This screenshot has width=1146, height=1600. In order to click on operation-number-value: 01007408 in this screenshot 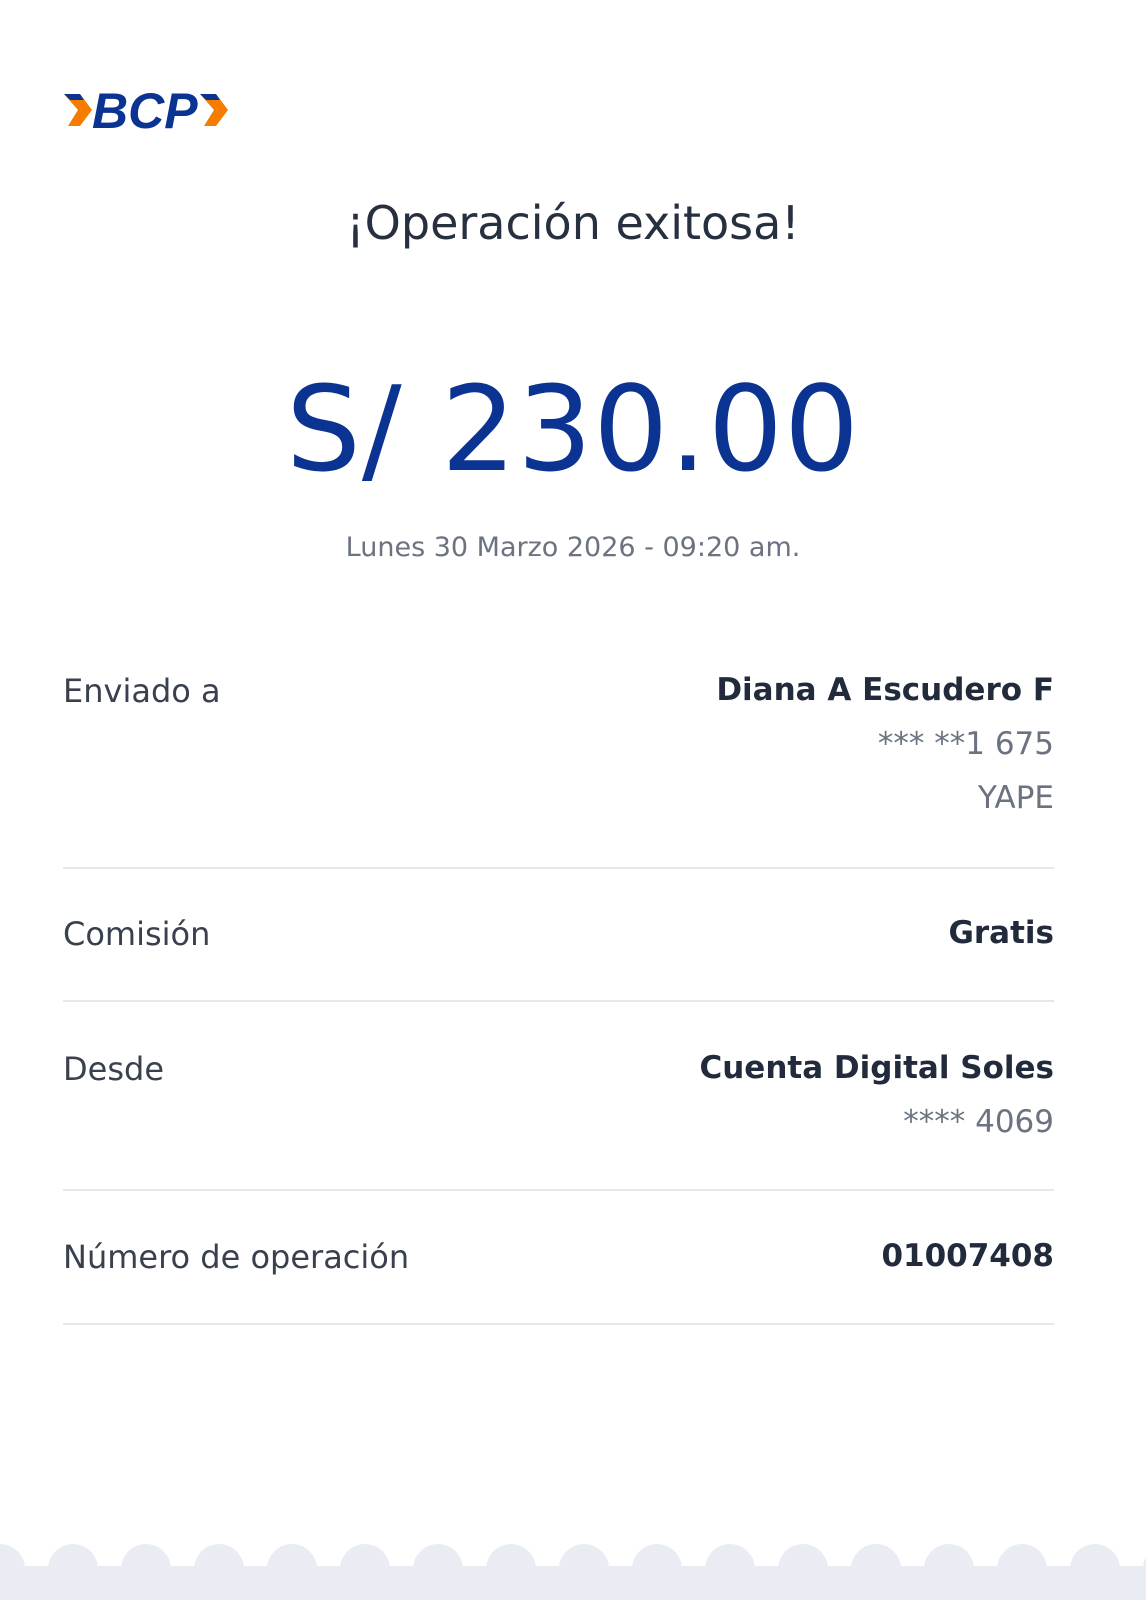, I will do `click(967, 1256)`.